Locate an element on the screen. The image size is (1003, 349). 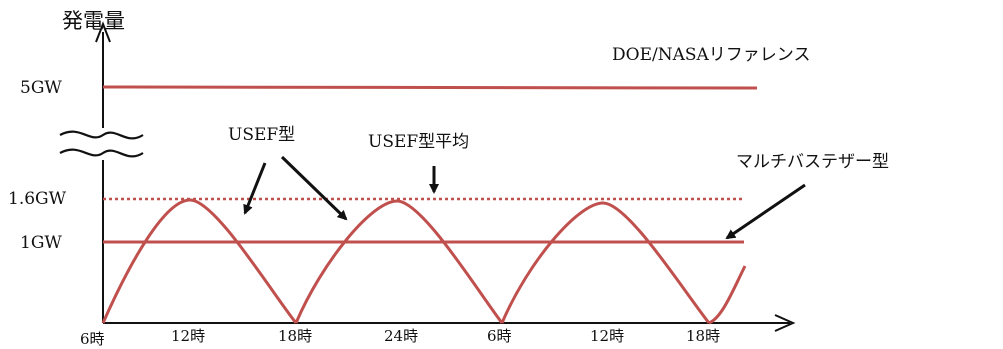
y-axis-title: 発電量 is located at coordinates (93, 21).